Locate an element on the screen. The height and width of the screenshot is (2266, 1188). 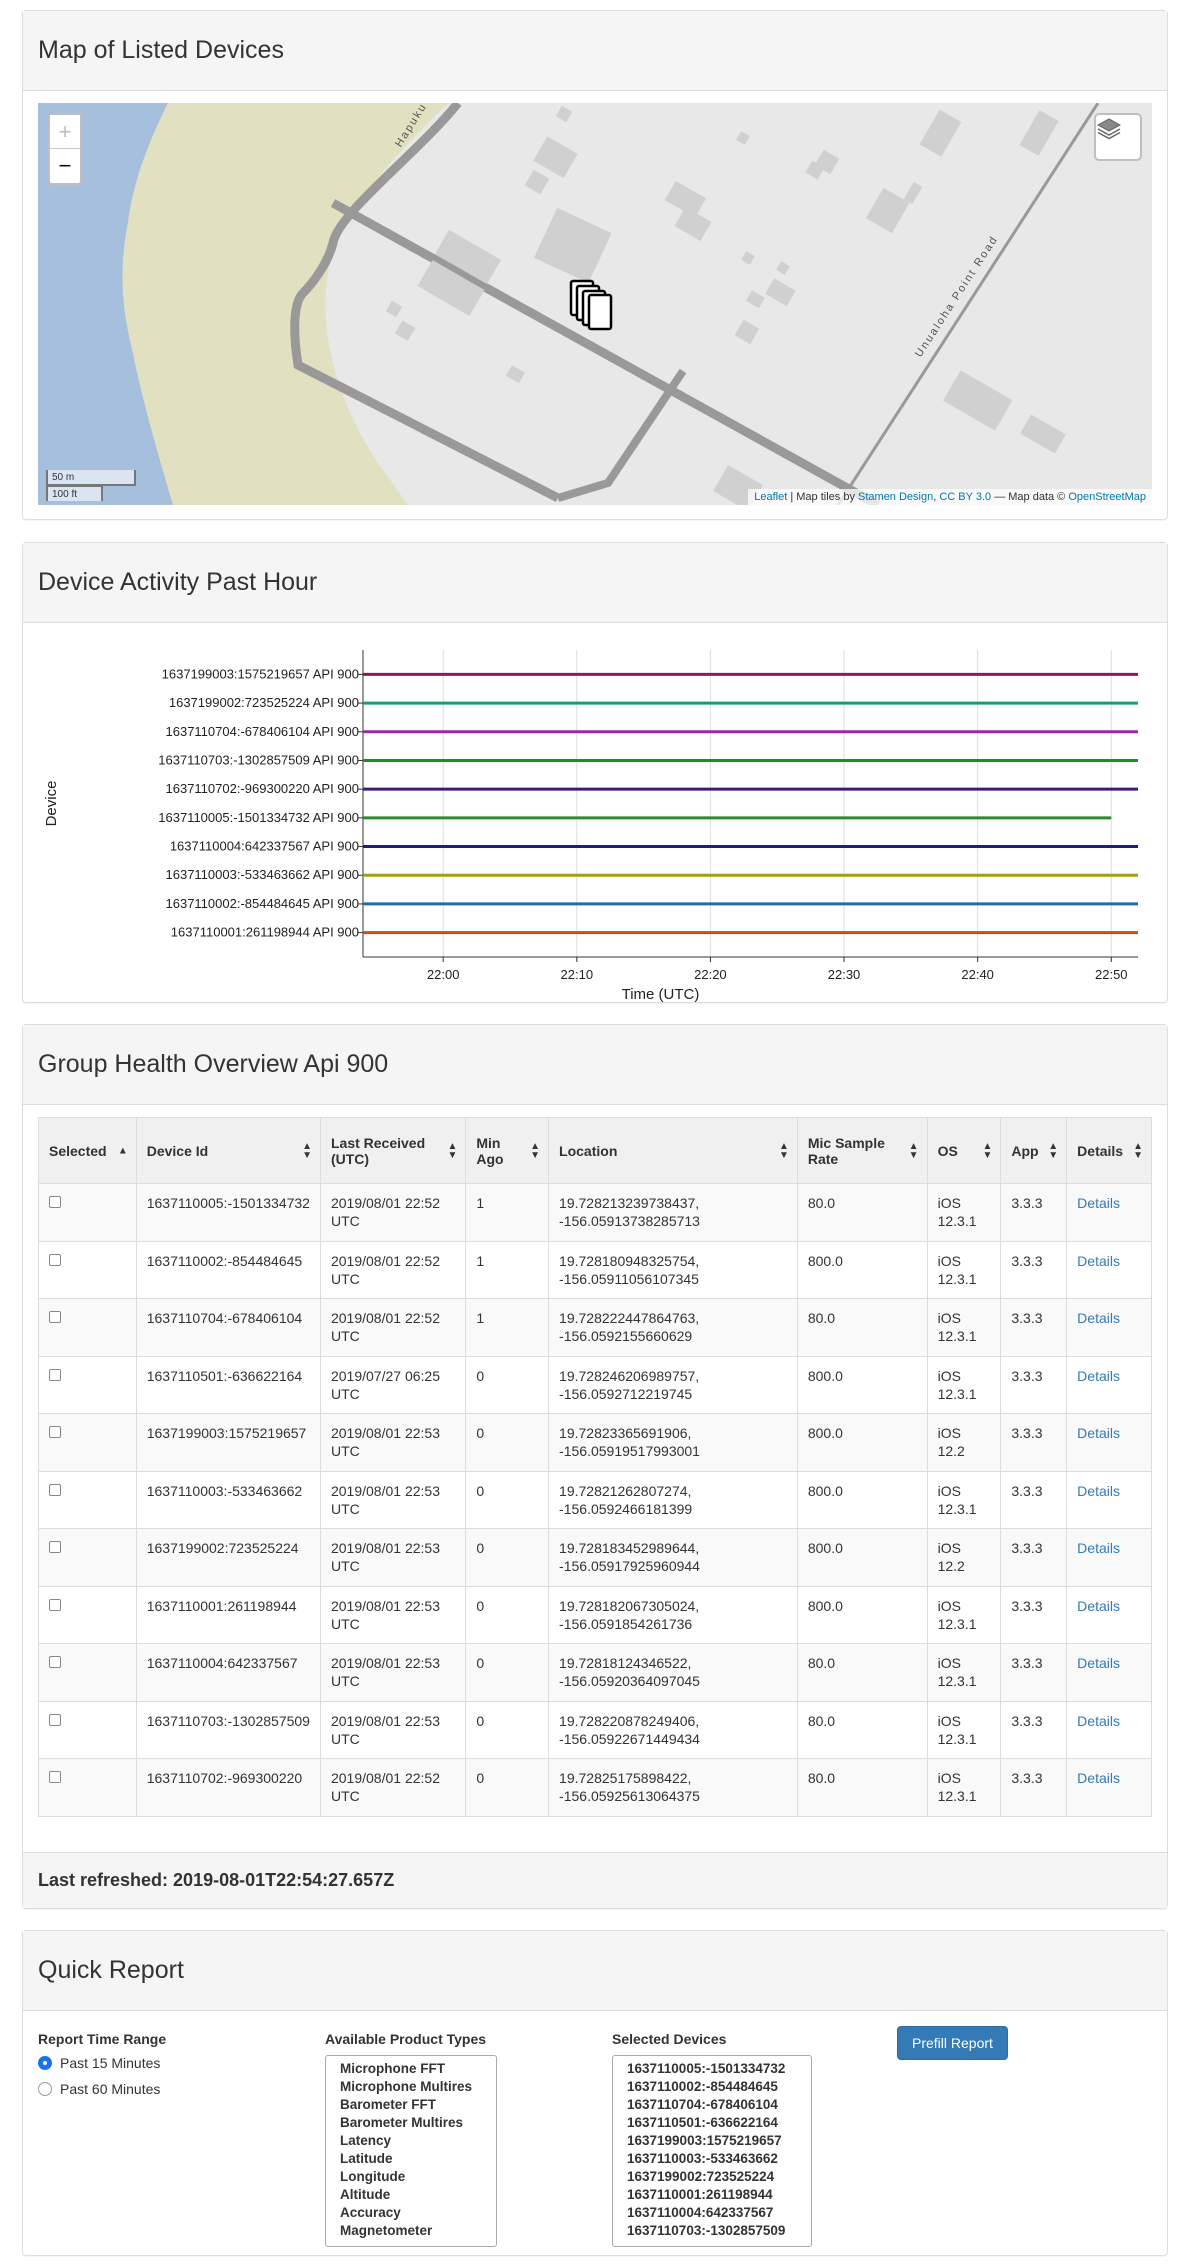
selected-device-option: 1637199003:1575219657 is located at coordinates (704, 2140).